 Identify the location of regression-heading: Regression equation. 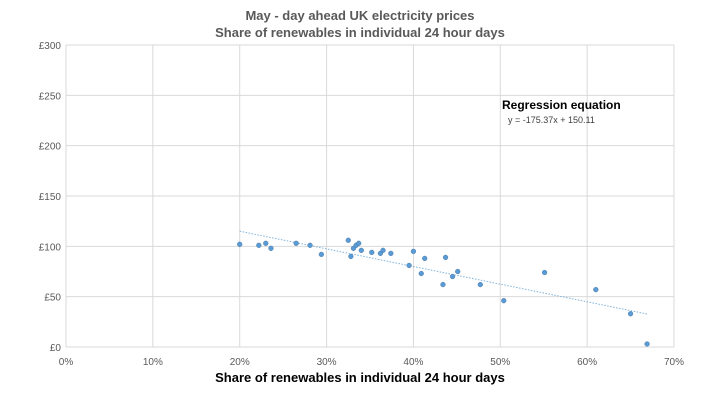
(561, 105).